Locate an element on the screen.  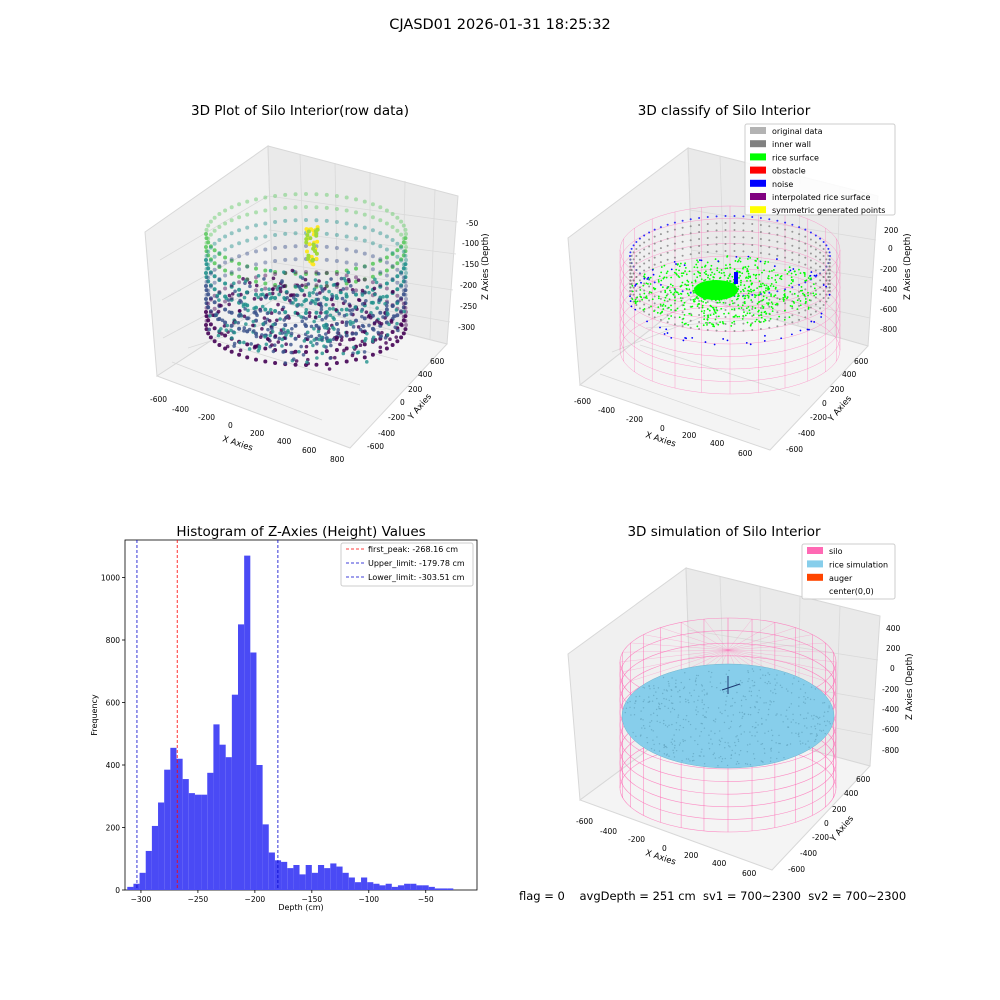
histogram-y-tick: 400 is located at coordinates (113, 765).